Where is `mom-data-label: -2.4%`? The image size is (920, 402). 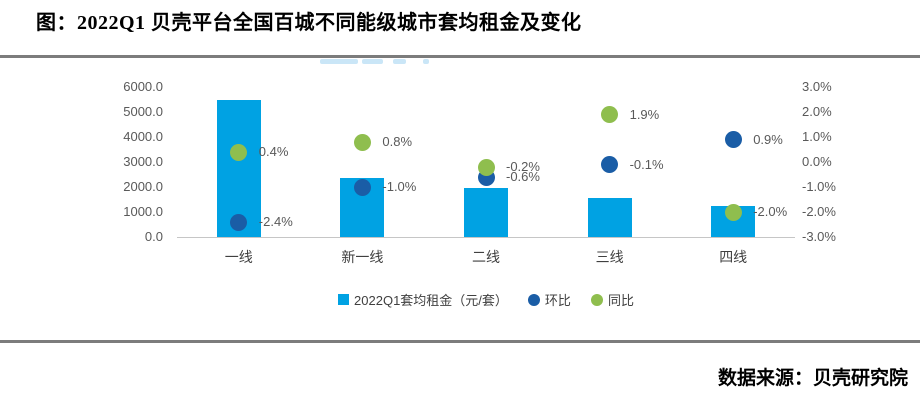 mom-data-label: -2.4% is located at coordinates (275, 221).